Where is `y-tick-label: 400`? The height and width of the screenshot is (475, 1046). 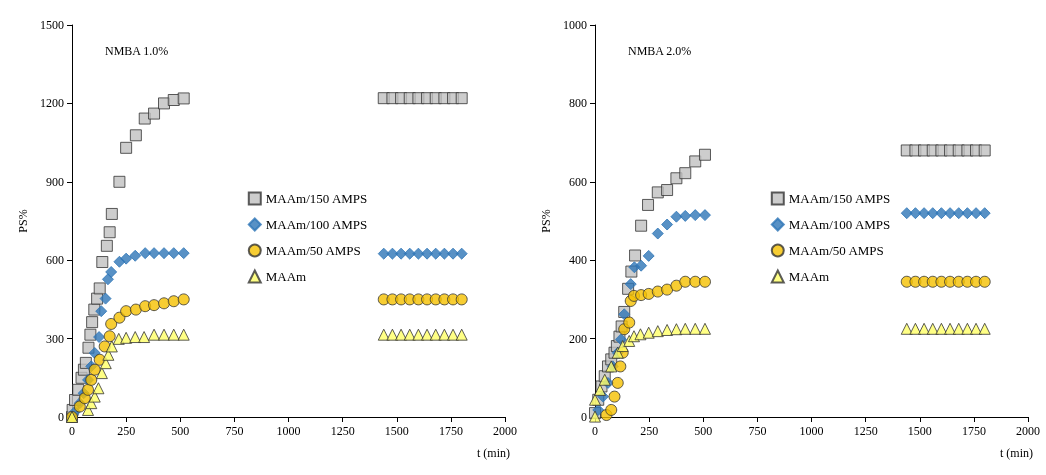 y-tick-label: 400 is located at coordinates (578, 260).